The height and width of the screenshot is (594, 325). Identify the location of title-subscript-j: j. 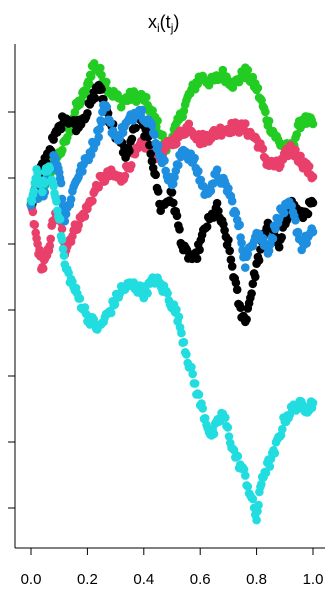
(172, 28).